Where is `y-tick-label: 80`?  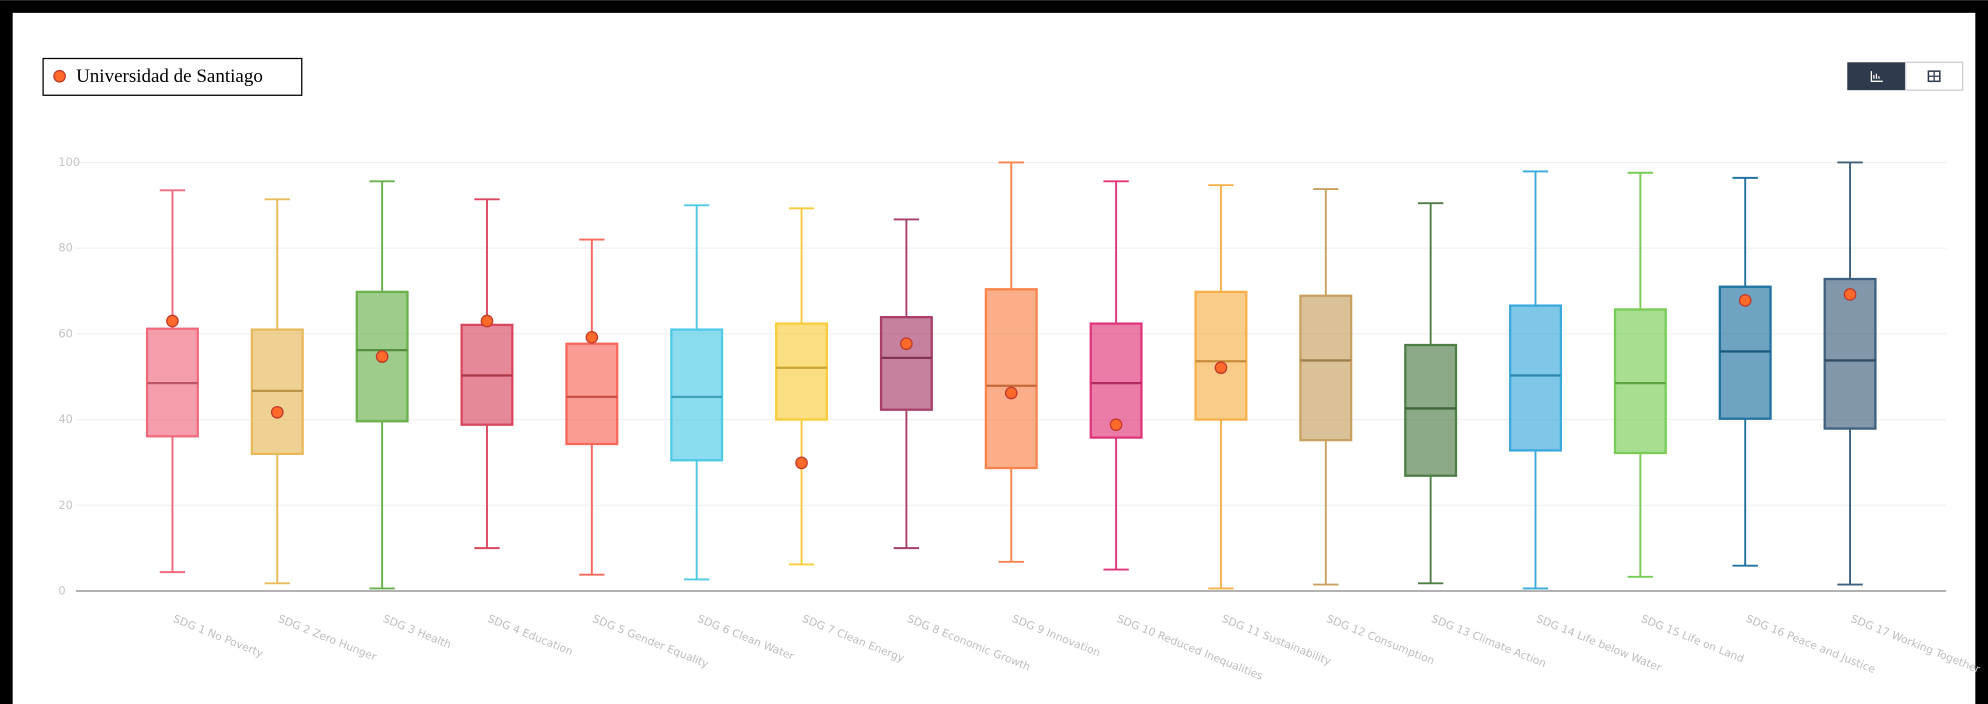 y-tick-label: 80 is located at coordinates (65, 248).